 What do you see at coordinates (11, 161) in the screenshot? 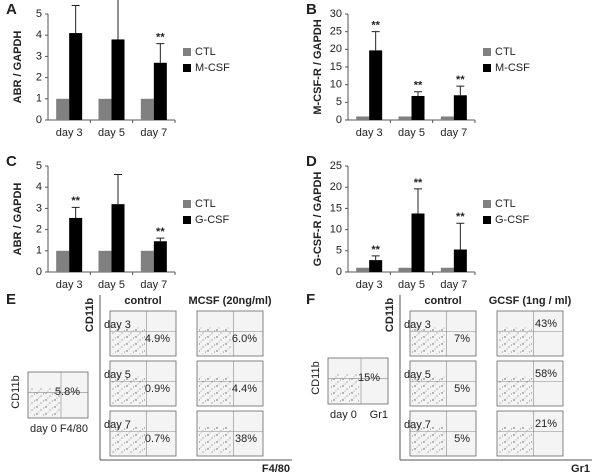
I see `panel-letter: C` at bounding box center [11, 161].